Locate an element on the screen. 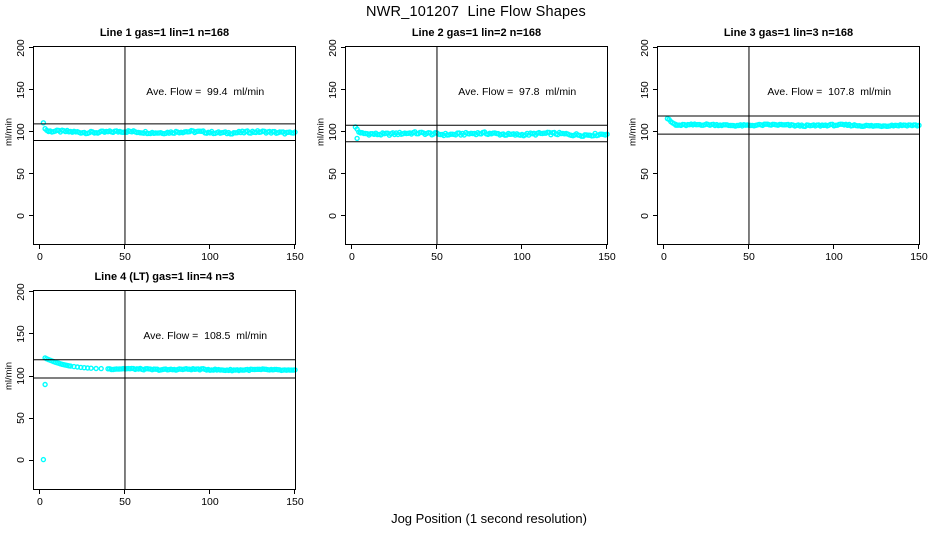 This screenshot has height=540, width=936. ave-flow-annotation: Ave. Flow = 108.5 ml/min is located at coordinates (205, 336).